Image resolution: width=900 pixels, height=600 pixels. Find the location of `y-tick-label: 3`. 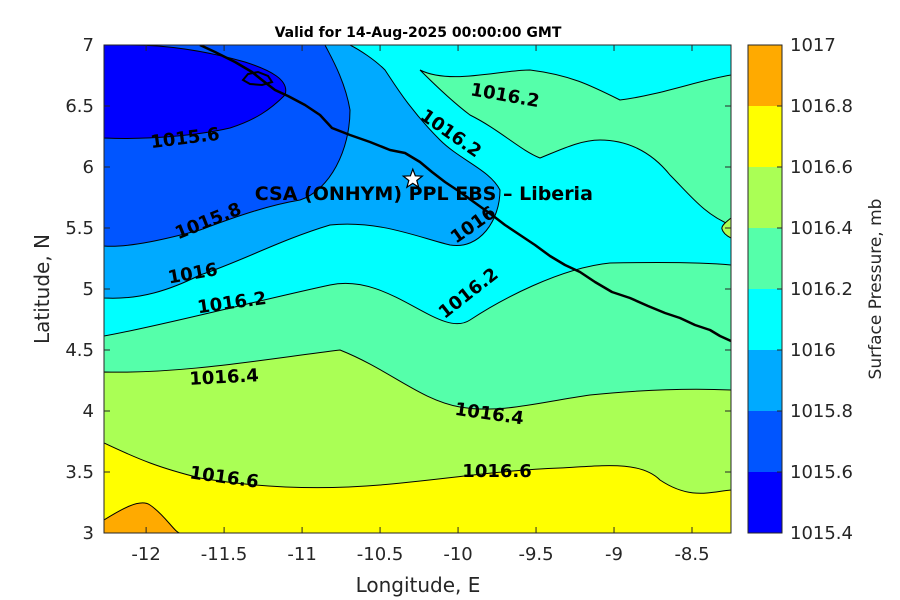

y-tick-label: 3 is located at coordinates (88, 533).